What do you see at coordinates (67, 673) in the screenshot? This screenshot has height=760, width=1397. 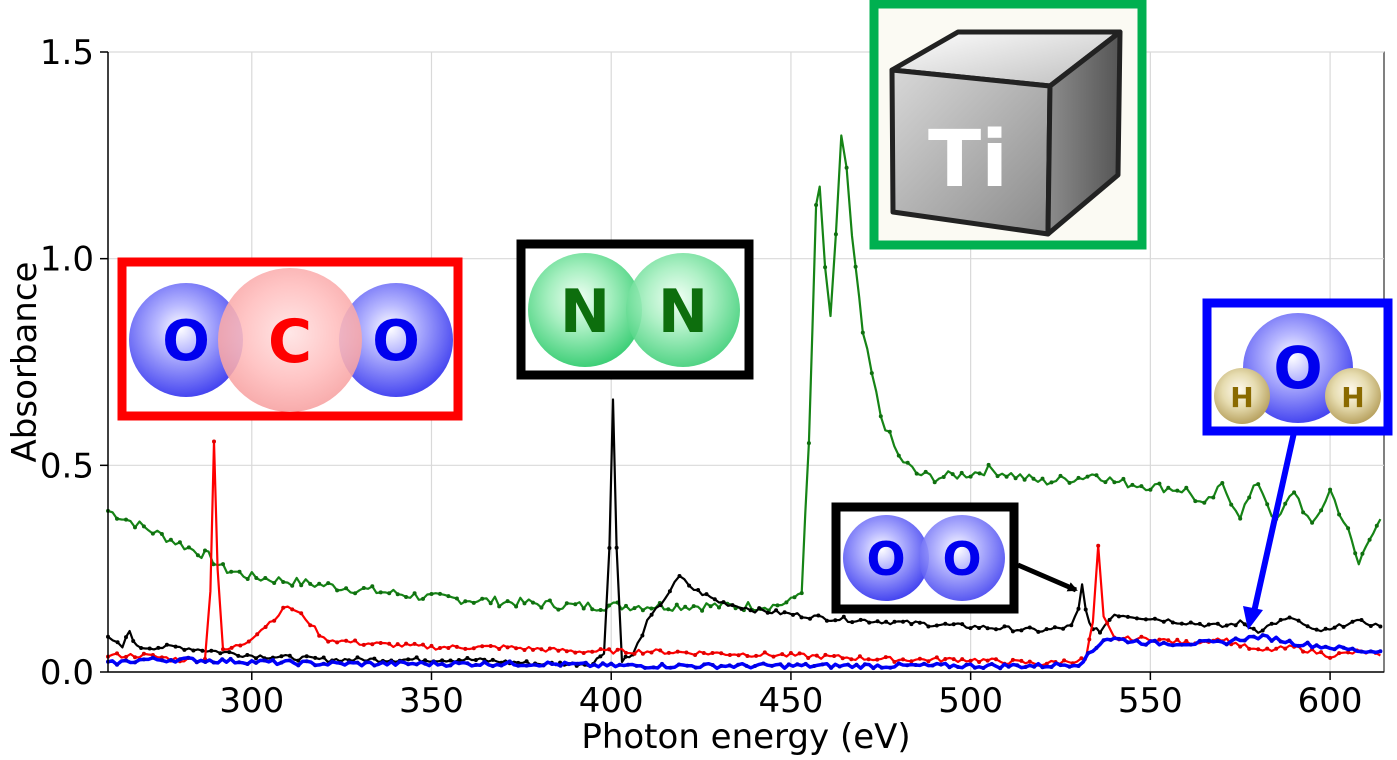 I see `y-tick-label: 0.0` at bounding box center [67, 673].